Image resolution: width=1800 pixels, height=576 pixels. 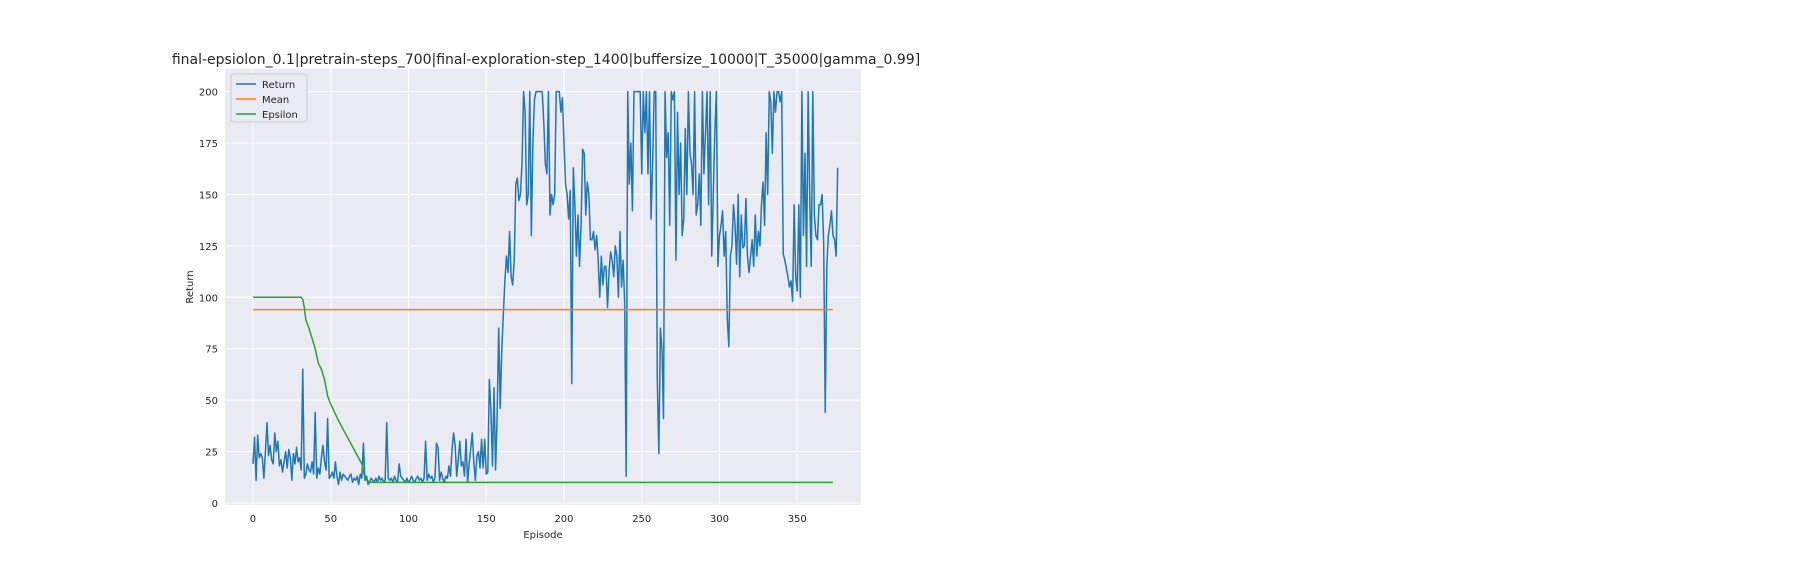 What do you see at coordinates (280, 115) in the screenshot?
I see `legend-label-epsilon: Epsilon` at bounding box center [280, 115].